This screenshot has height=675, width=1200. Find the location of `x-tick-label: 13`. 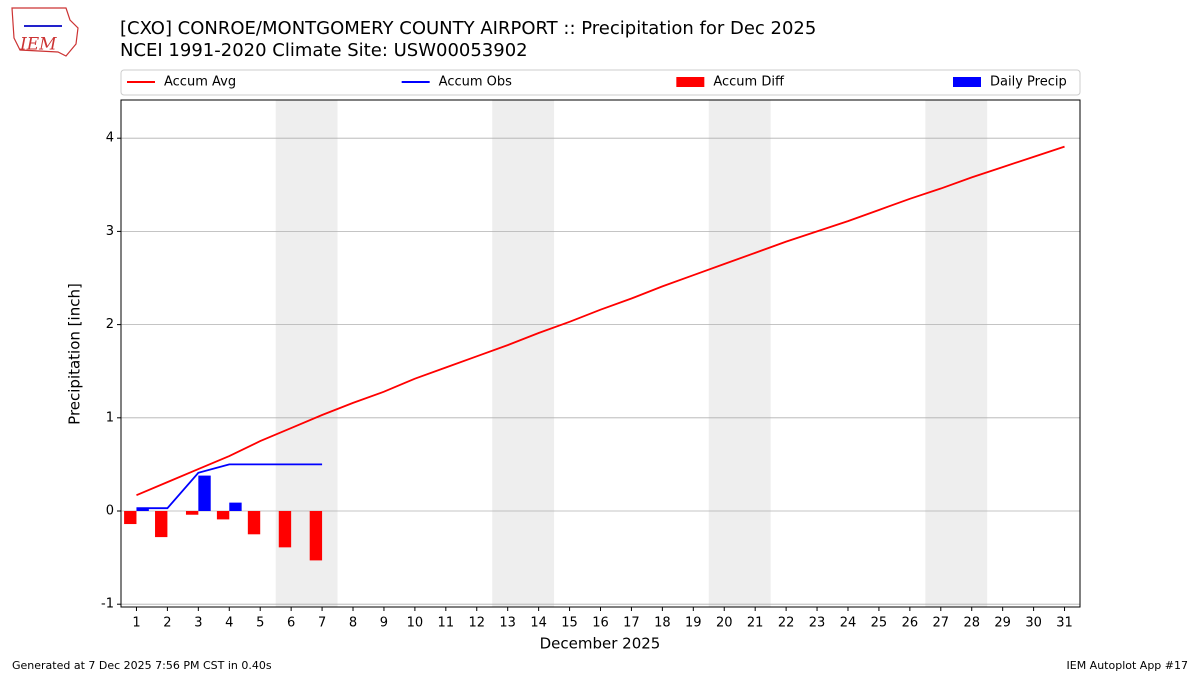

x-tick-label: 13 is located at coordinates (507, 623).